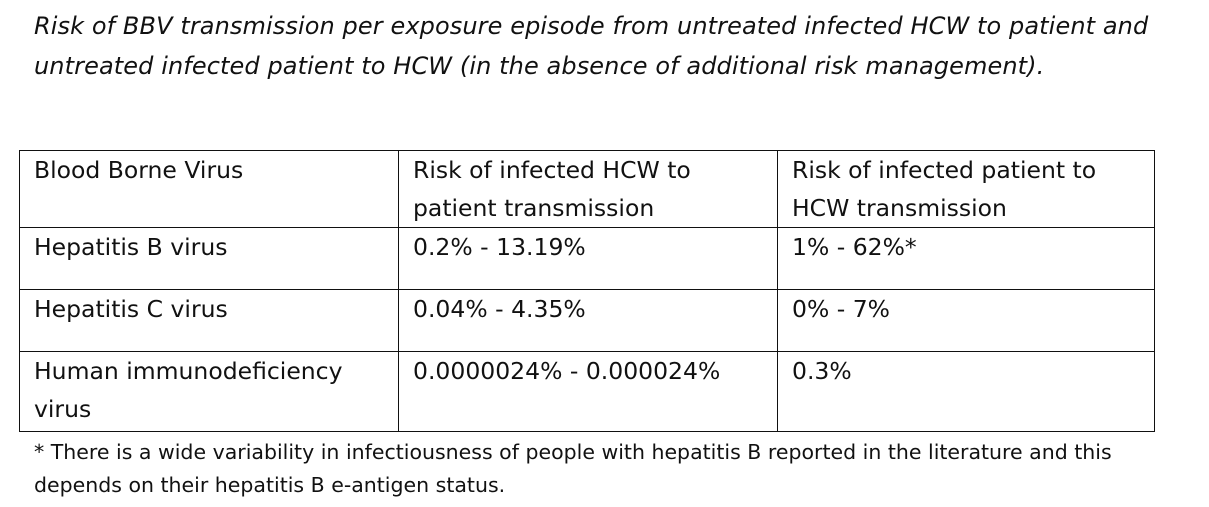  What do you see at coordinates (966, 391) in the screenshot?
I see `cell-patient-to-hcw: 0.3%` at bounding box center [966, 391].